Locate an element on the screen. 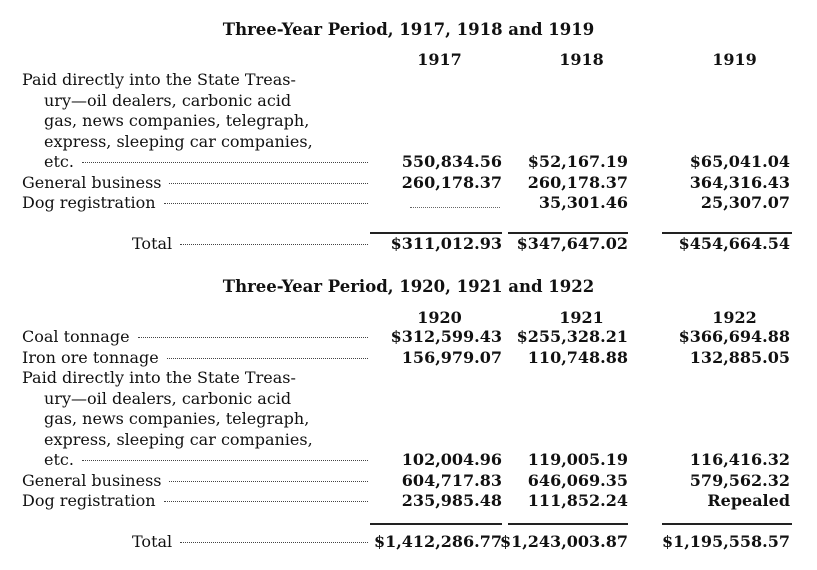 The image size is (817, 570). empty-value-leader is located at coordinates (455, 207).